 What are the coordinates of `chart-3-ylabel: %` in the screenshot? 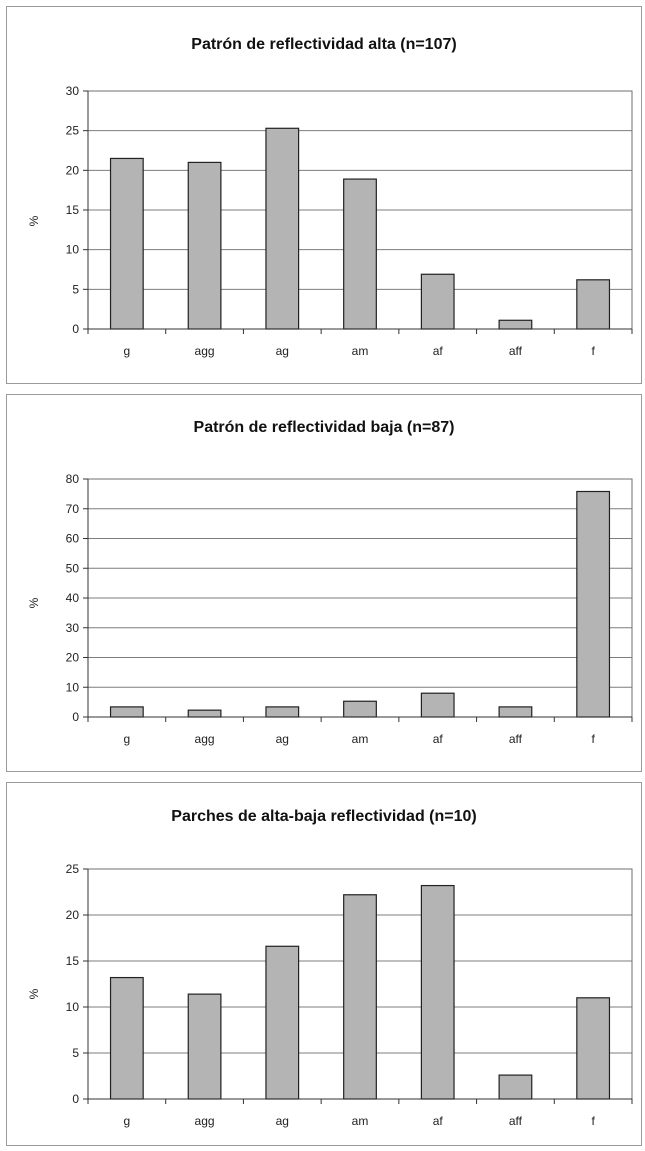 It's located at (34, 993).